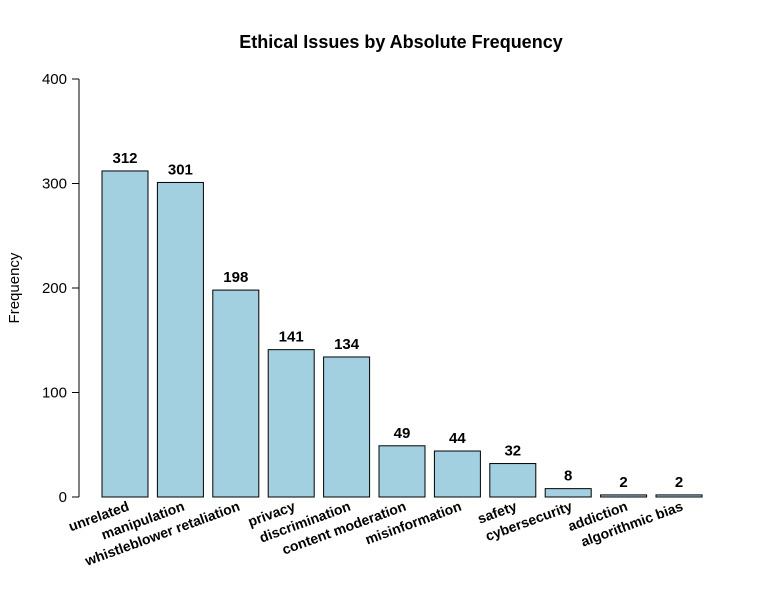 The height and width of the screenshot is (595, 766). I want to click on data-label: 301, so click(180, 169).